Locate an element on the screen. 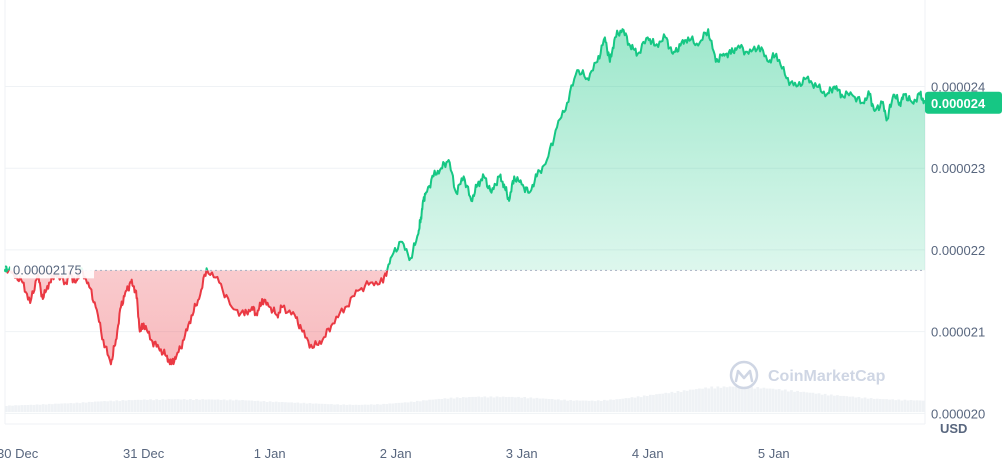 This screenshot has width=1007, height=467. y-tick-label: 0.000023 is located at coordinates (958, 168).